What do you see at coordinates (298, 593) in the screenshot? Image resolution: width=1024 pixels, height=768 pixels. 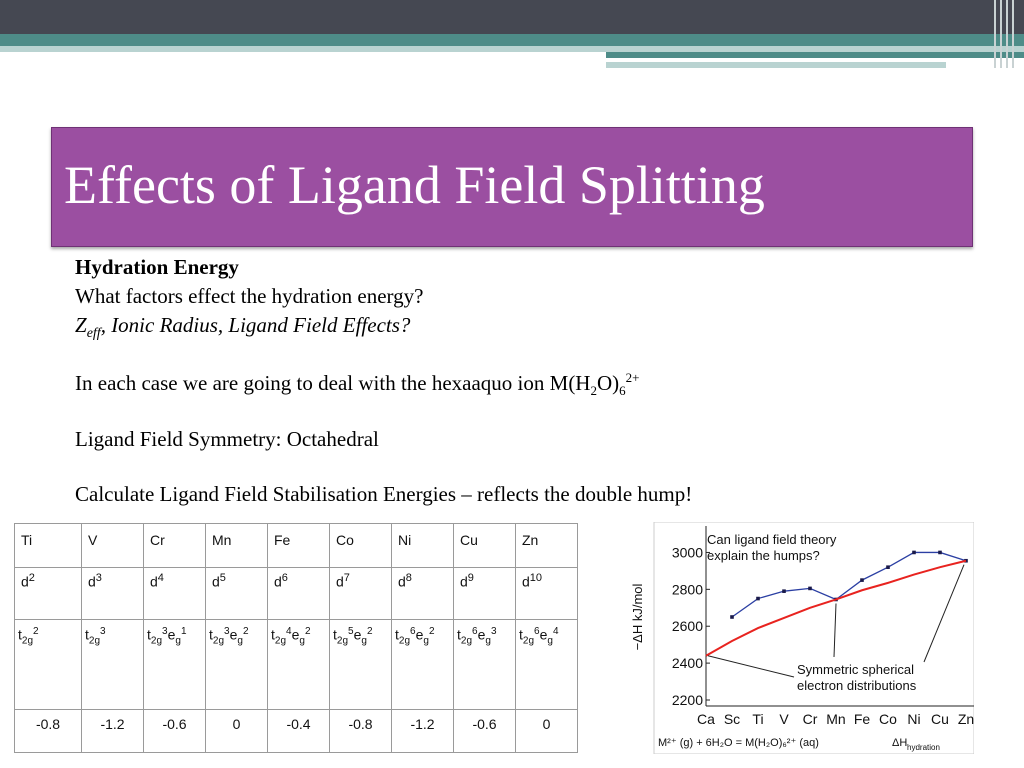 I see `d-count-cell: d6` at bounding box center [298, 593].